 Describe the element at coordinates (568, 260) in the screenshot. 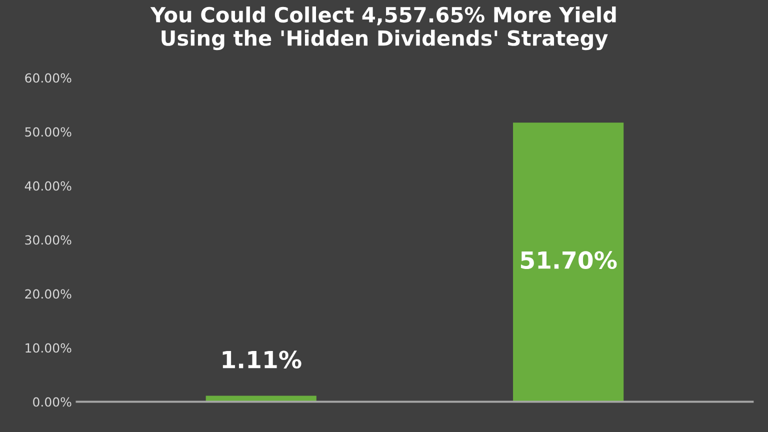

I see `data-label: 51.70%` at that location.